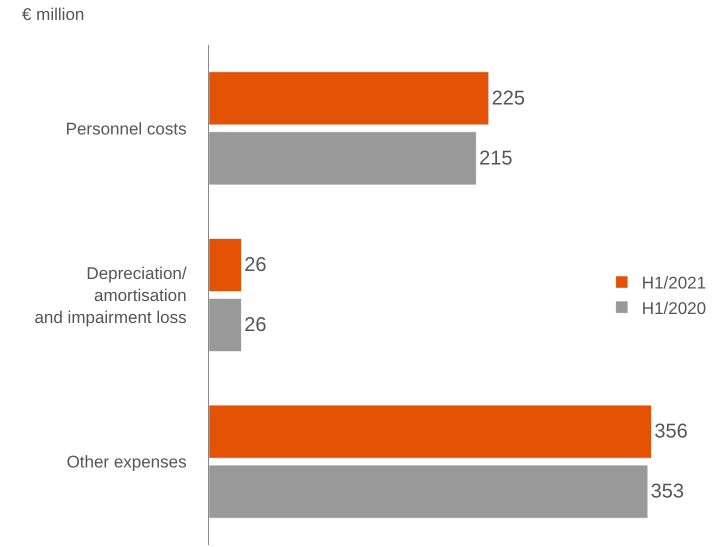 Image resolution: width=717 pixels, height=547 pixels. Describe the element at coordinates (674, 308) in the screenshot. I see `legend-label: H1/2020` at that location.